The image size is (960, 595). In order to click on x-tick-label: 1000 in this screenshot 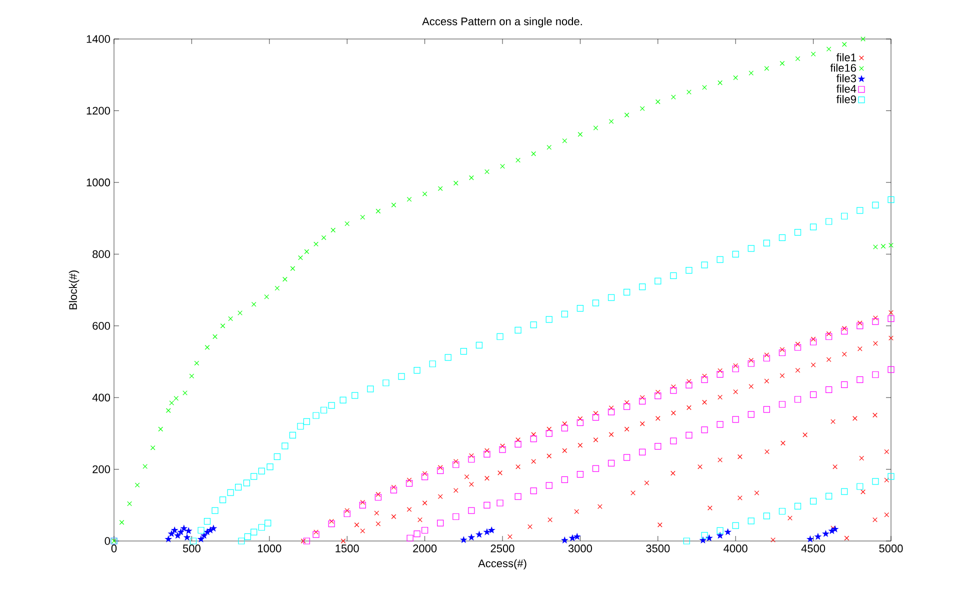, I will do `click(270, 548)`.